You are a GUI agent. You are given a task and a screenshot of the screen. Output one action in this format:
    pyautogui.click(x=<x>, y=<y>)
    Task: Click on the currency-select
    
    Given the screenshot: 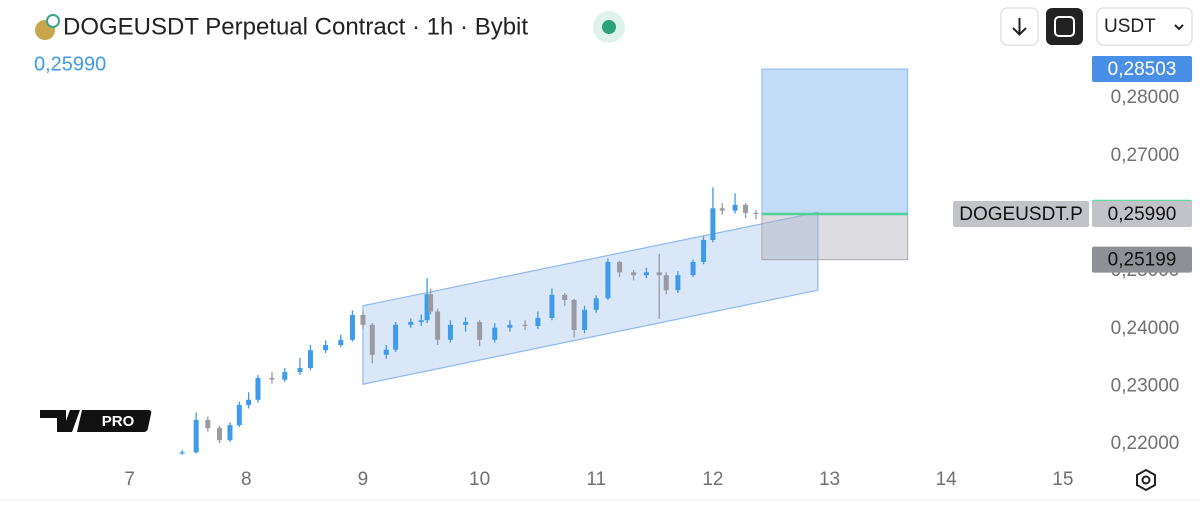 What is the action you would take?
    pyautogui.click(x=1144, y=26)
    